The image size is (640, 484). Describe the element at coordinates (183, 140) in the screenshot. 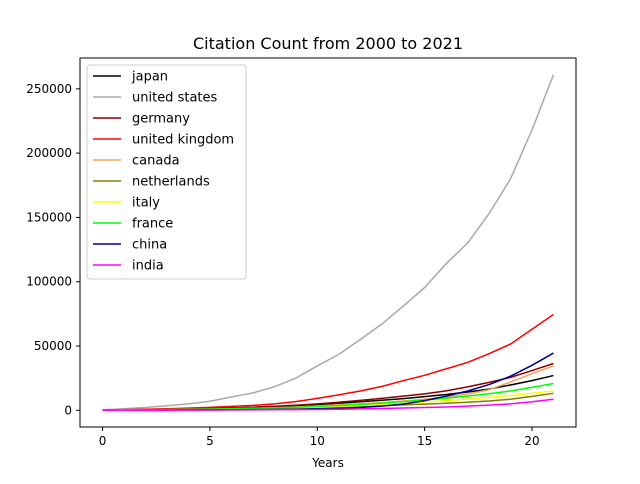

I see `legend-label: united kingdom` at that location.